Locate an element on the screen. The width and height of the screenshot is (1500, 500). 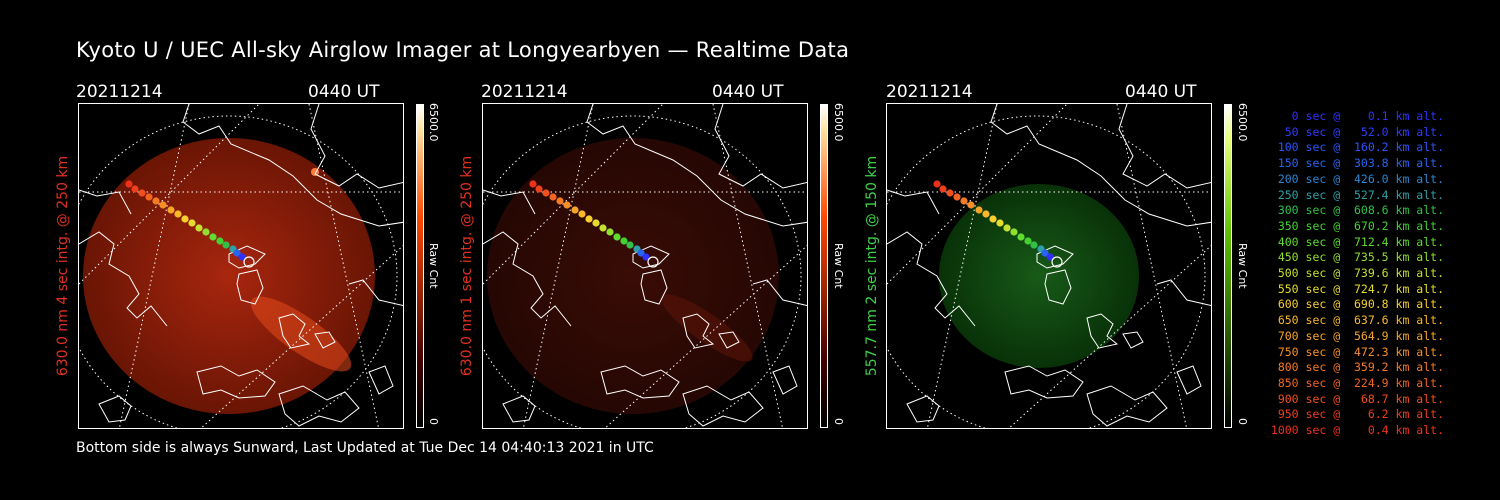
legend-row: 600 sec @ 690.8 km alt. is located at coordinates (1360, 304).